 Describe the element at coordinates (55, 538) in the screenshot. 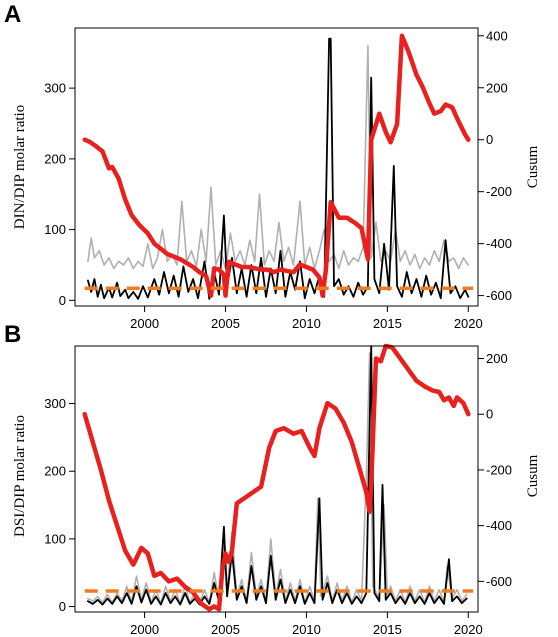

I see `panel-b-y-tick-label: 100` at that location.